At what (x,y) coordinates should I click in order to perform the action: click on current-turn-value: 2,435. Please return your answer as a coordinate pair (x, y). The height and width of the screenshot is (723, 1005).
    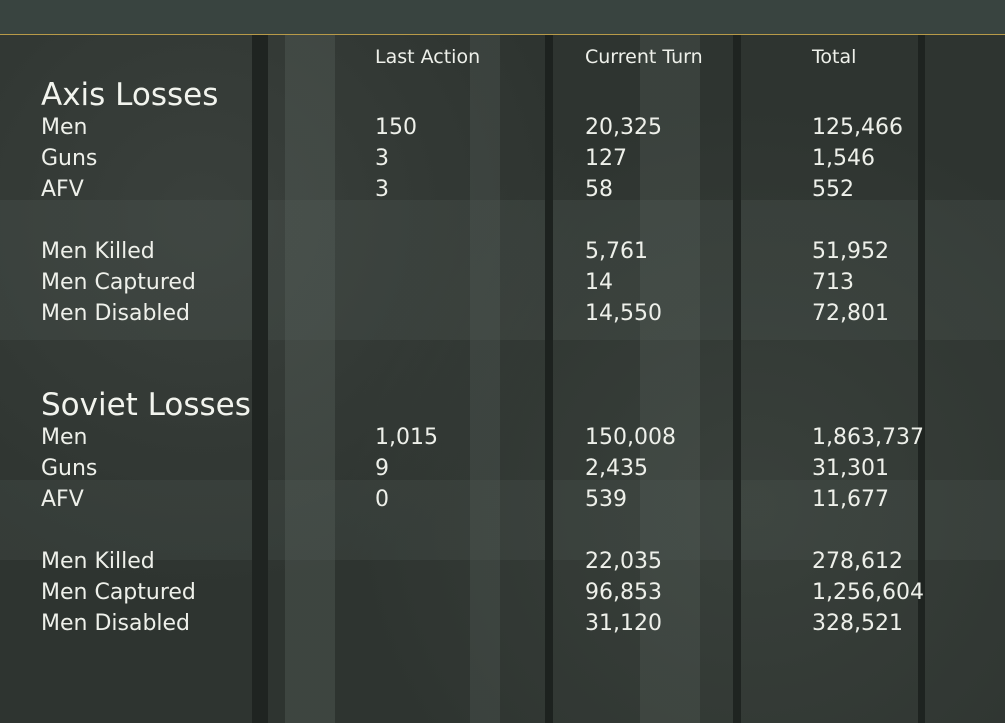
    Looking at the image, I should click on (616, 468).